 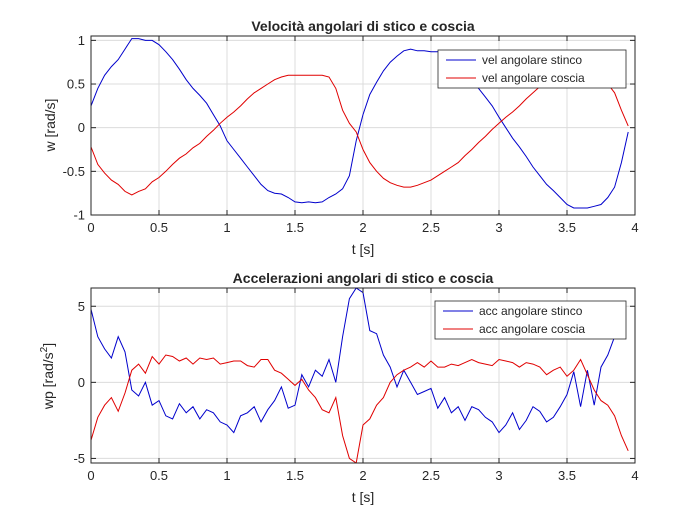 What do you see at coordinates (498, 227) in the screenshot?
I see `velocity-x-tick-label: 3` at bounding box center [498, 227].